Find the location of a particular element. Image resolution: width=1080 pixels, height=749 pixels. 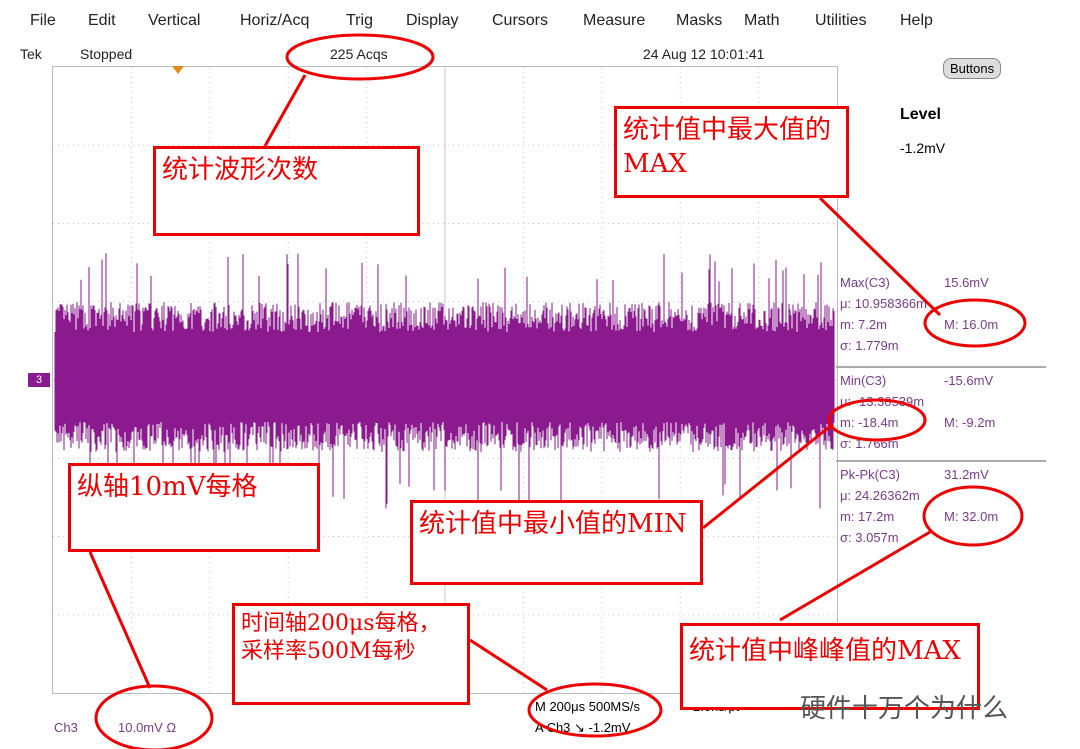

trigger-level-label: Level is located at coordinates (920, 114).